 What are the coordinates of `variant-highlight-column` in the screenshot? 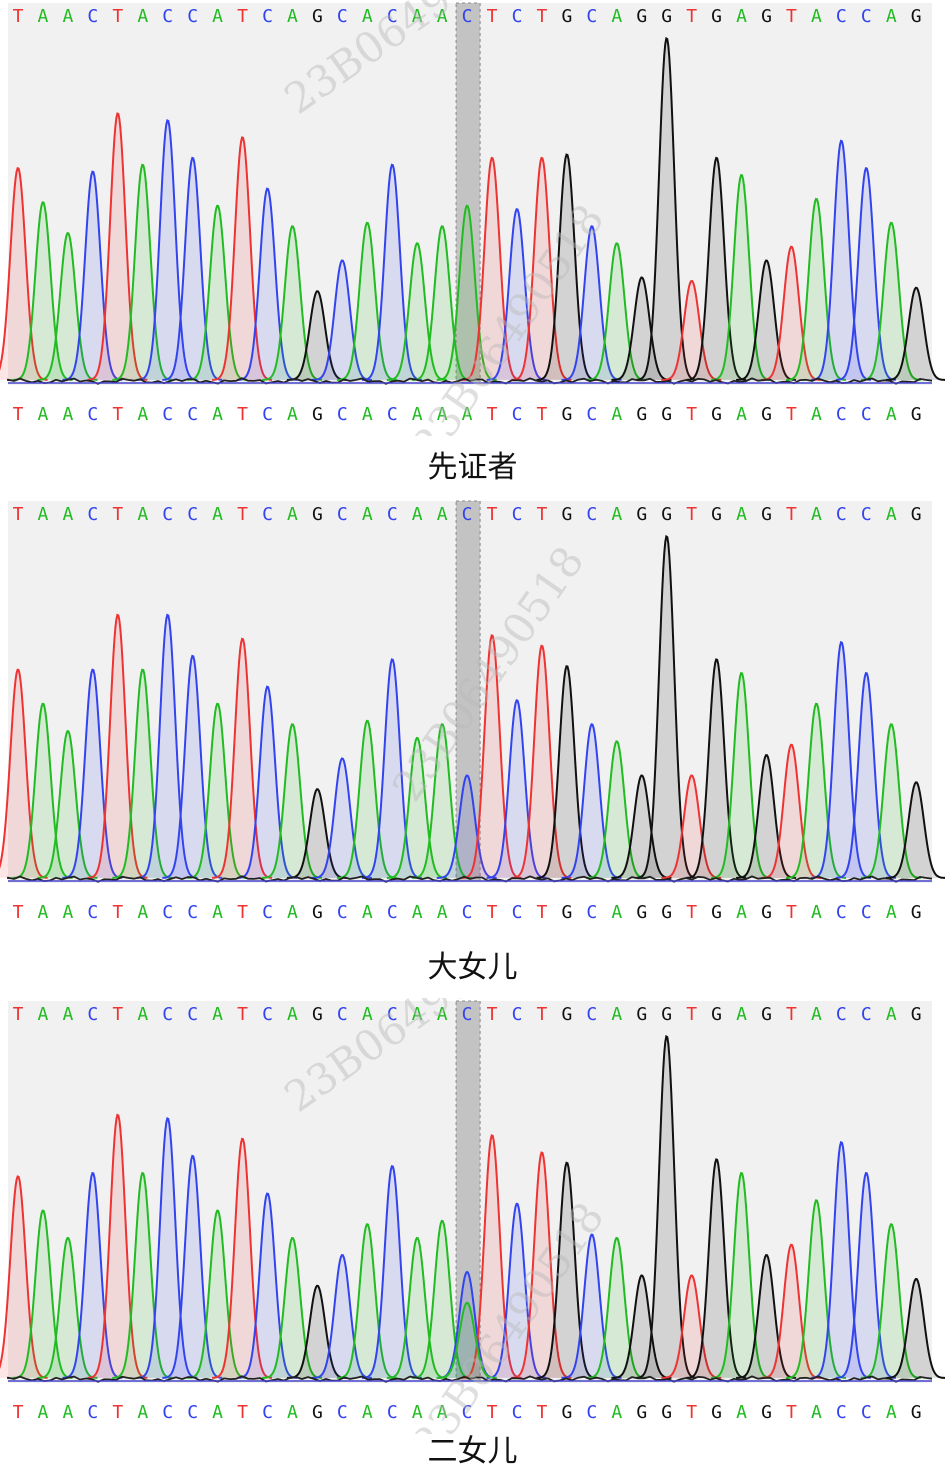 It's located at (468, 193).